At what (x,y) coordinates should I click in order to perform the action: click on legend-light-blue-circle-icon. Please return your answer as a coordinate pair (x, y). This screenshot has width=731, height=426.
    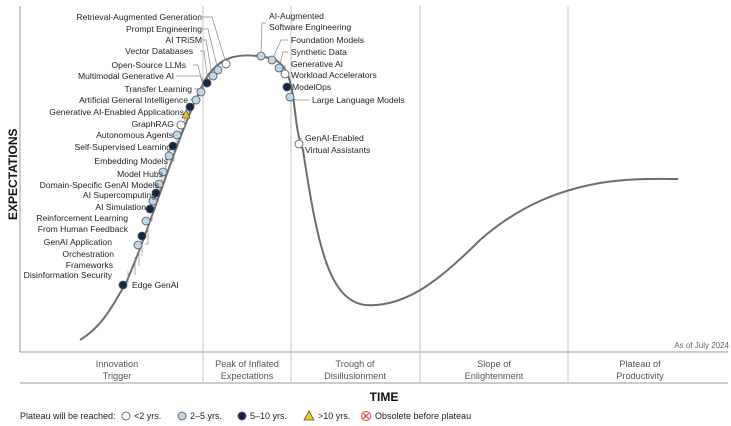
    Looking at the image, I should click on (182, 416).